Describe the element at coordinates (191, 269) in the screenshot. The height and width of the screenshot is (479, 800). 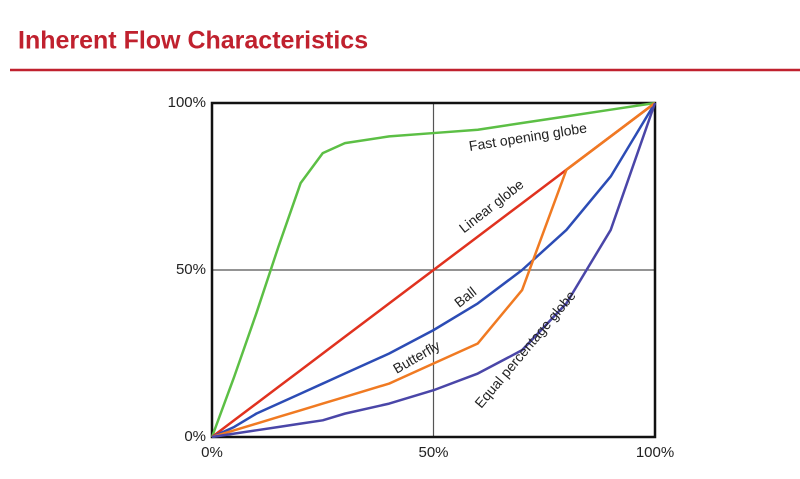
I see `y-tick-label: 50%` at that location.